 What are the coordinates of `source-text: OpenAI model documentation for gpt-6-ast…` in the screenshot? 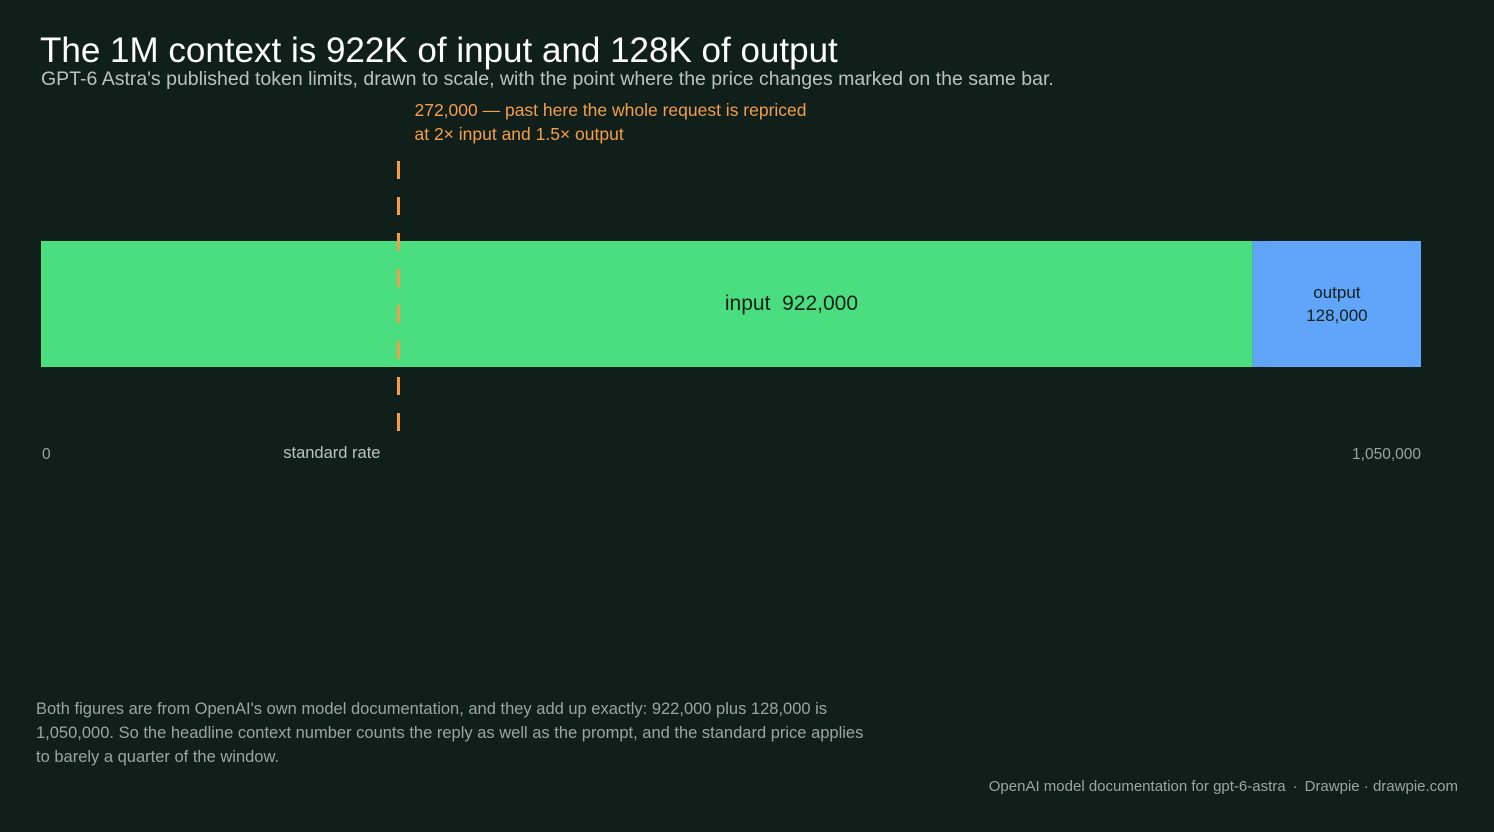 It's located at (1137, 786).